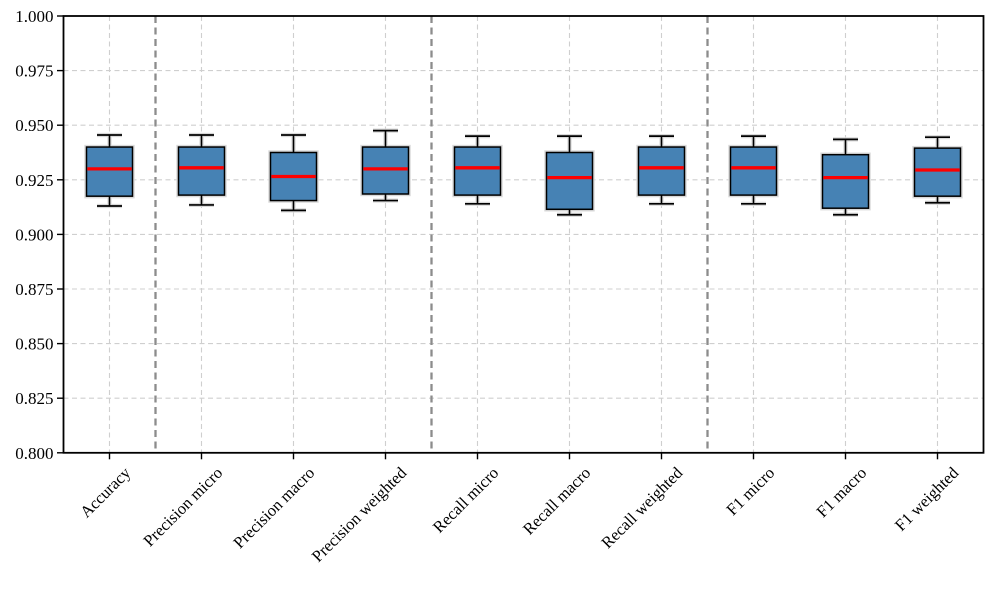  Describe the element at coordinates (34, 71) in the screenshot. I see `y-tick-label: 0.975` at that location.